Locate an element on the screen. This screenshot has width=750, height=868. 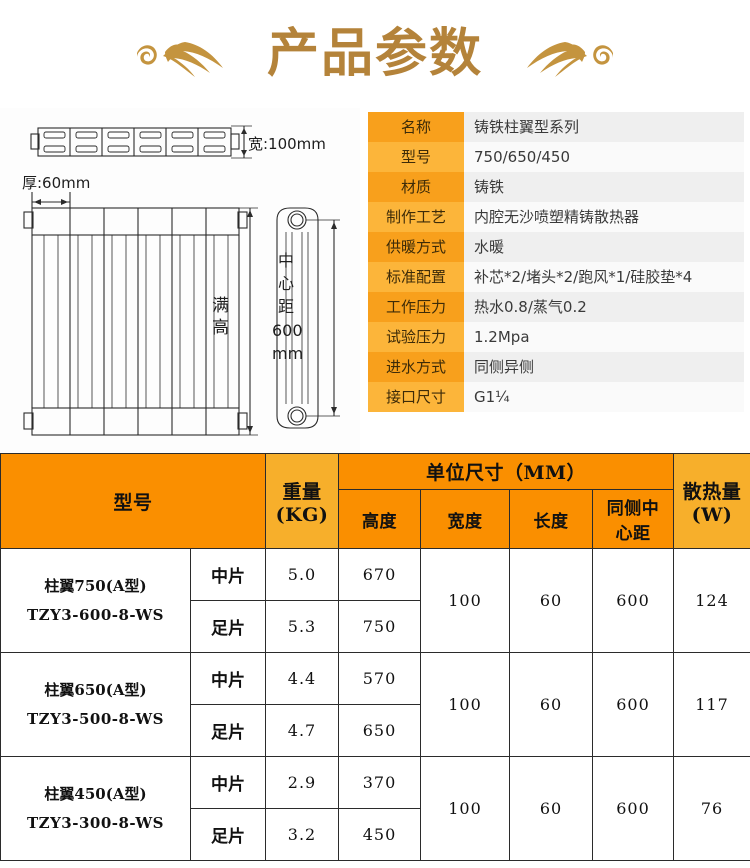
spec-label: 型号 is located at coordinates (416, 157).